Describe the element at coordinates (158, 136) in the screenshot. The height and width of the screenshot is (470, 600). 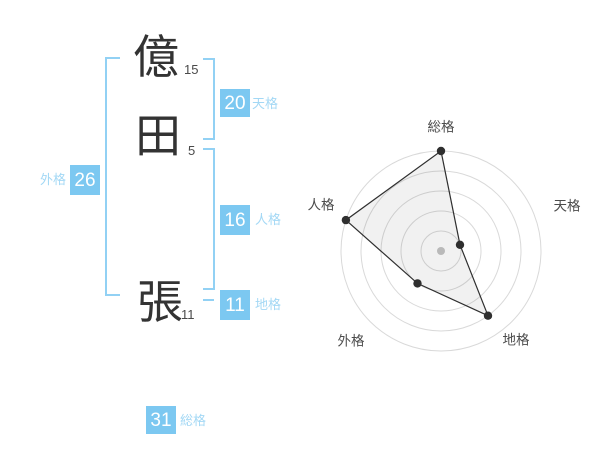
I see `kanji-char-2: 田` at that location.